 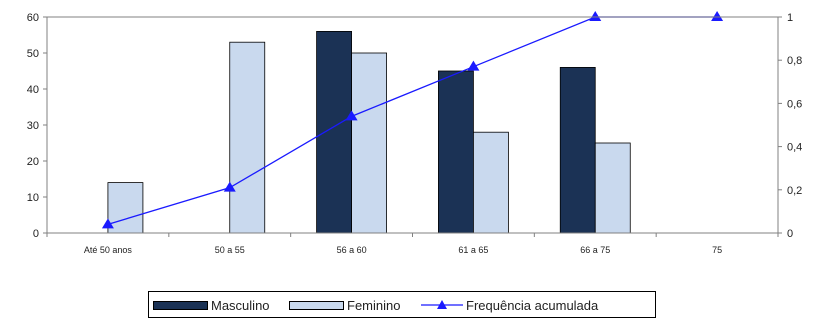 What do you see at coordinates (316, 305) in the screenshot?
I see `legend-swatch-feminino` at bounding box center [316, 305].